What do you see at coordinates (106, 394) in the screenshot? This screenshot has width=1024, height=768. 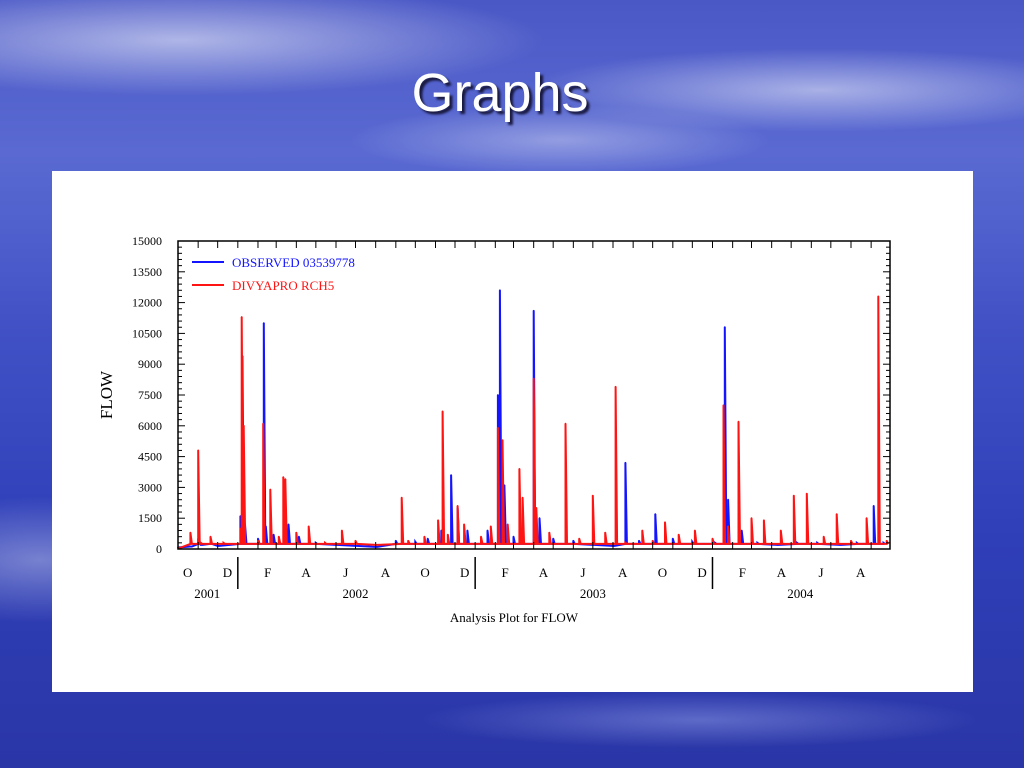 I see `y-axis-label: FLOW` at bounding box center [106, 394].